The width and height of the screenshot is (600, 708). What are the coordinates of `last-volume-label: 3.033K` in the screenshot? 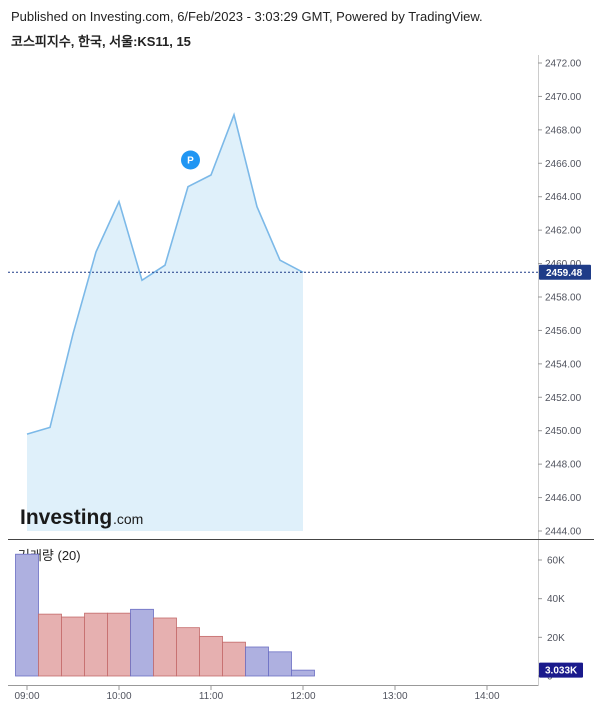 It's located at (561, 671).